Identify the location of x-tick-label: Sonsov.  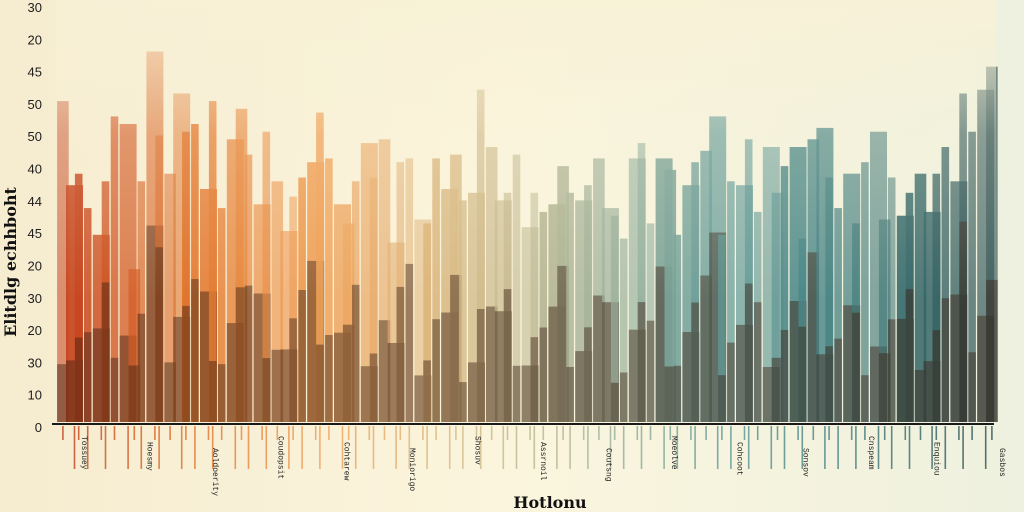
(804, 462).